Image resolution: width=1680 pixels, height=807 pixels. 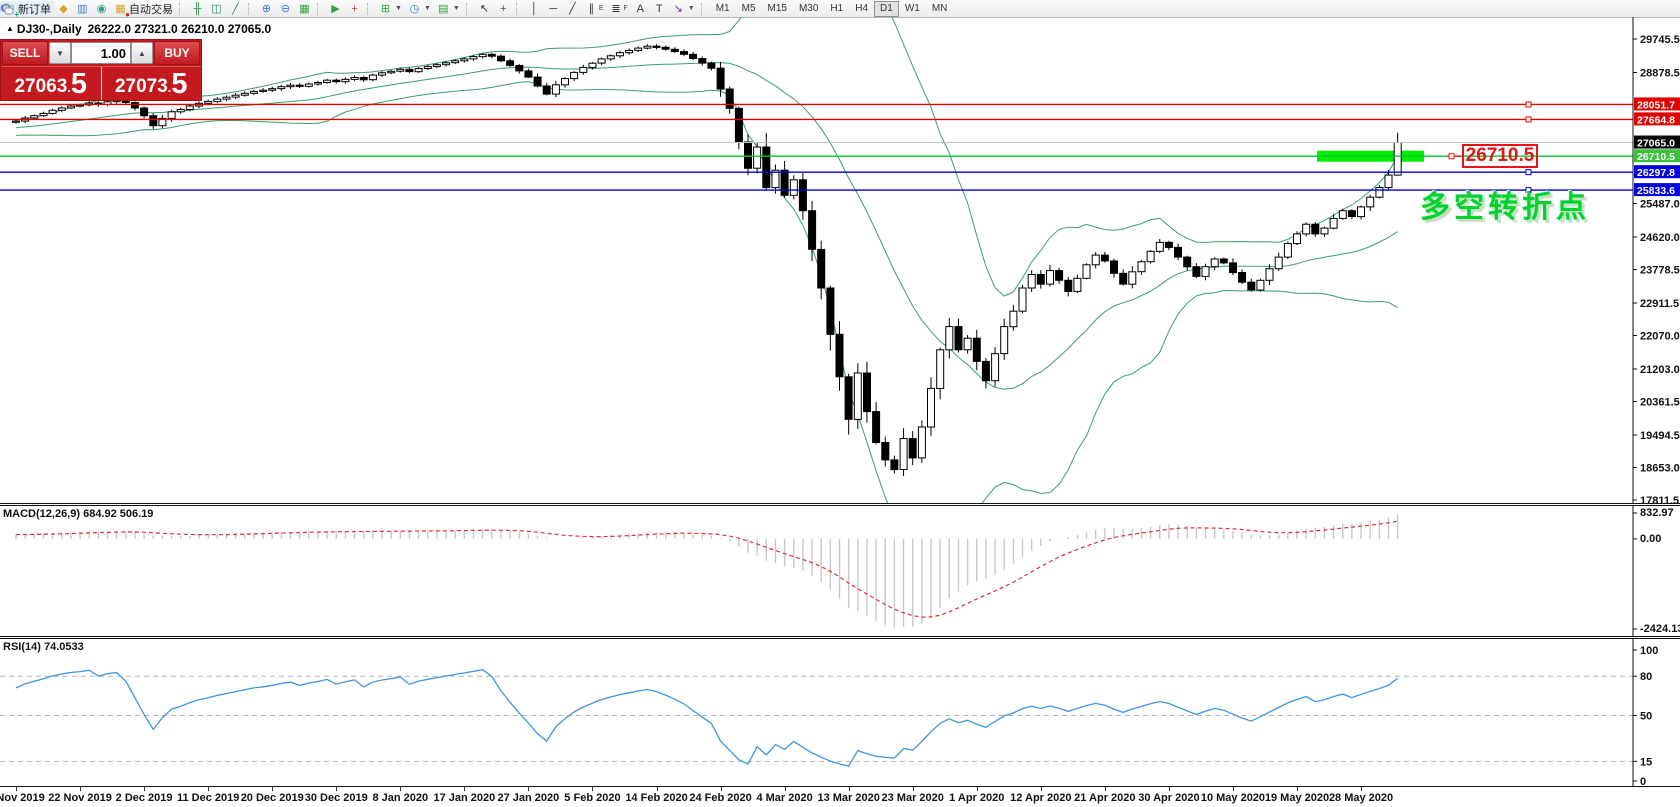 I want to click on timeframe-h1: H1, so click(x=837, y=8).